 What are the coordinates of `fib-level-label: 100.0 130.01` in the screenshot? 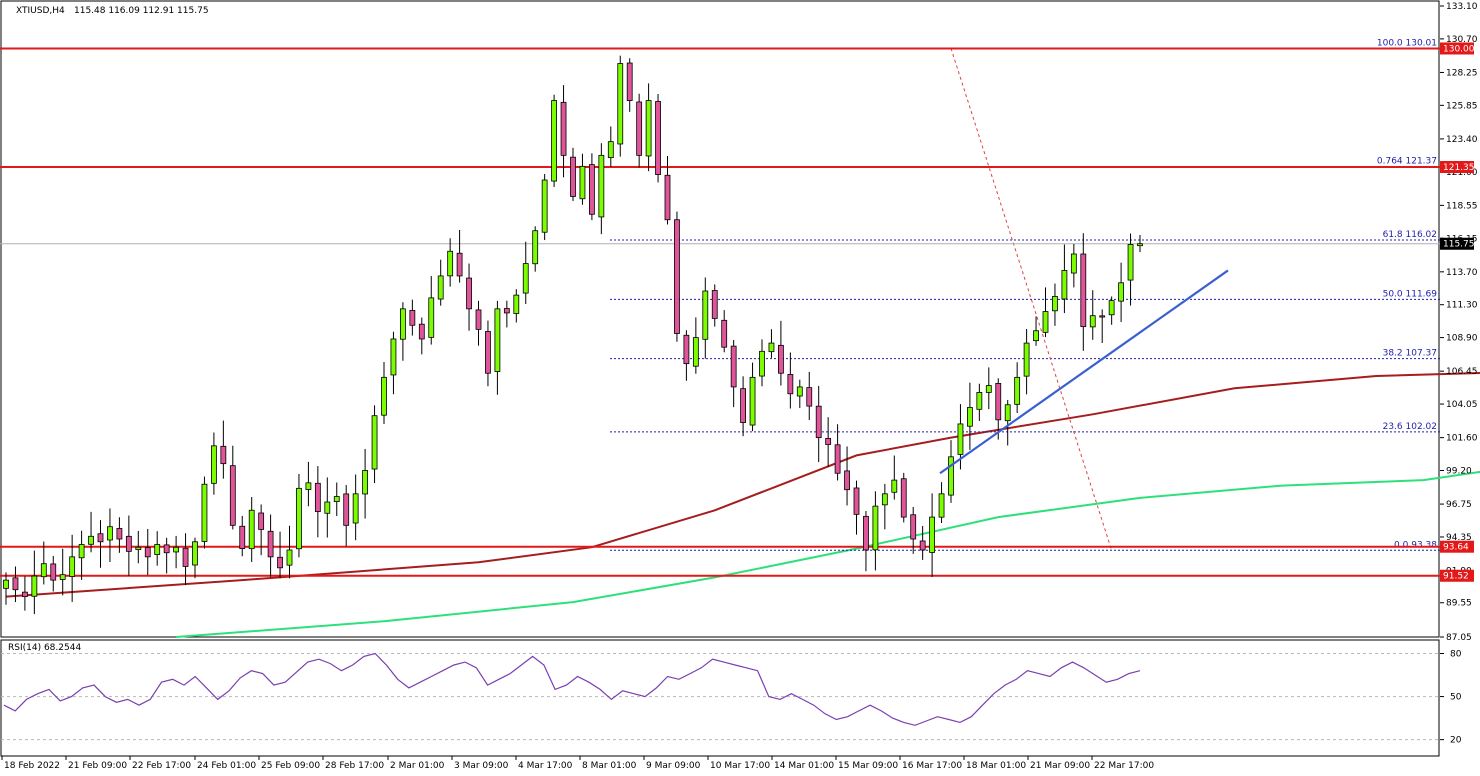 It's located at (1407, 43).